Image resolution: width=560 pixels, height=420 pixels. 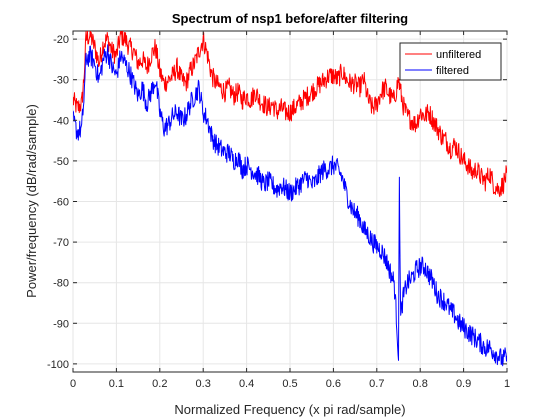 What do you see at coordinates (61, 121) in the screenshot?
I see `y-tick-label: -40` at bounding box center [61, 121].